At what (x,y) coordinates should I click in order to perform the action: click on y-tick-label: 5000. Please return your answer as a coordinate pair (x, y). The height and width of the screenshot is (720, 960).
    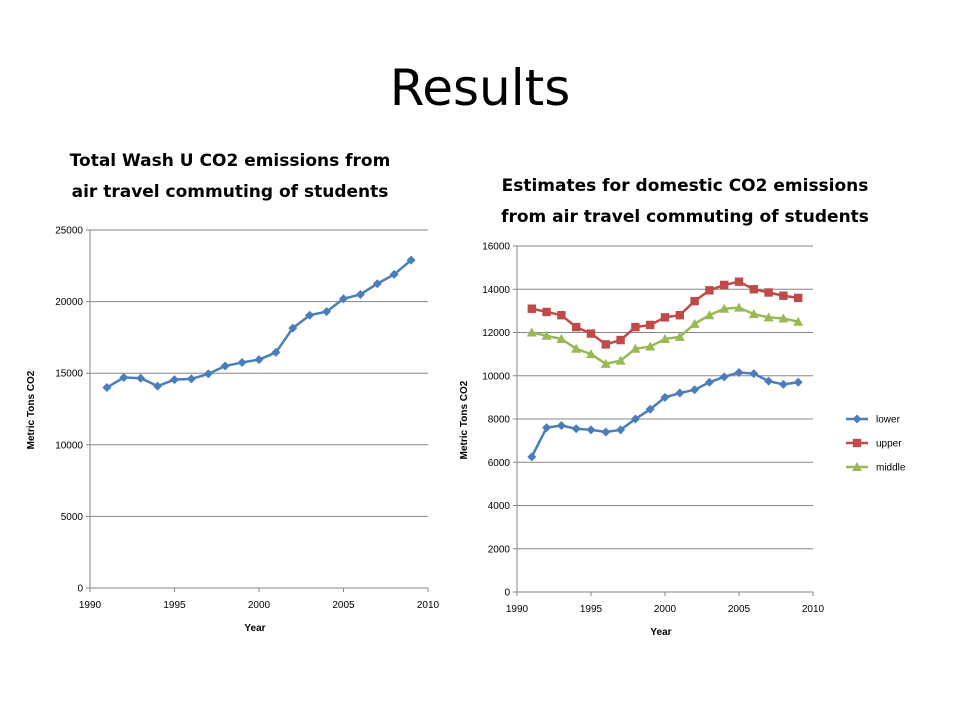
    Looking at the image, I should click on (72, 517).